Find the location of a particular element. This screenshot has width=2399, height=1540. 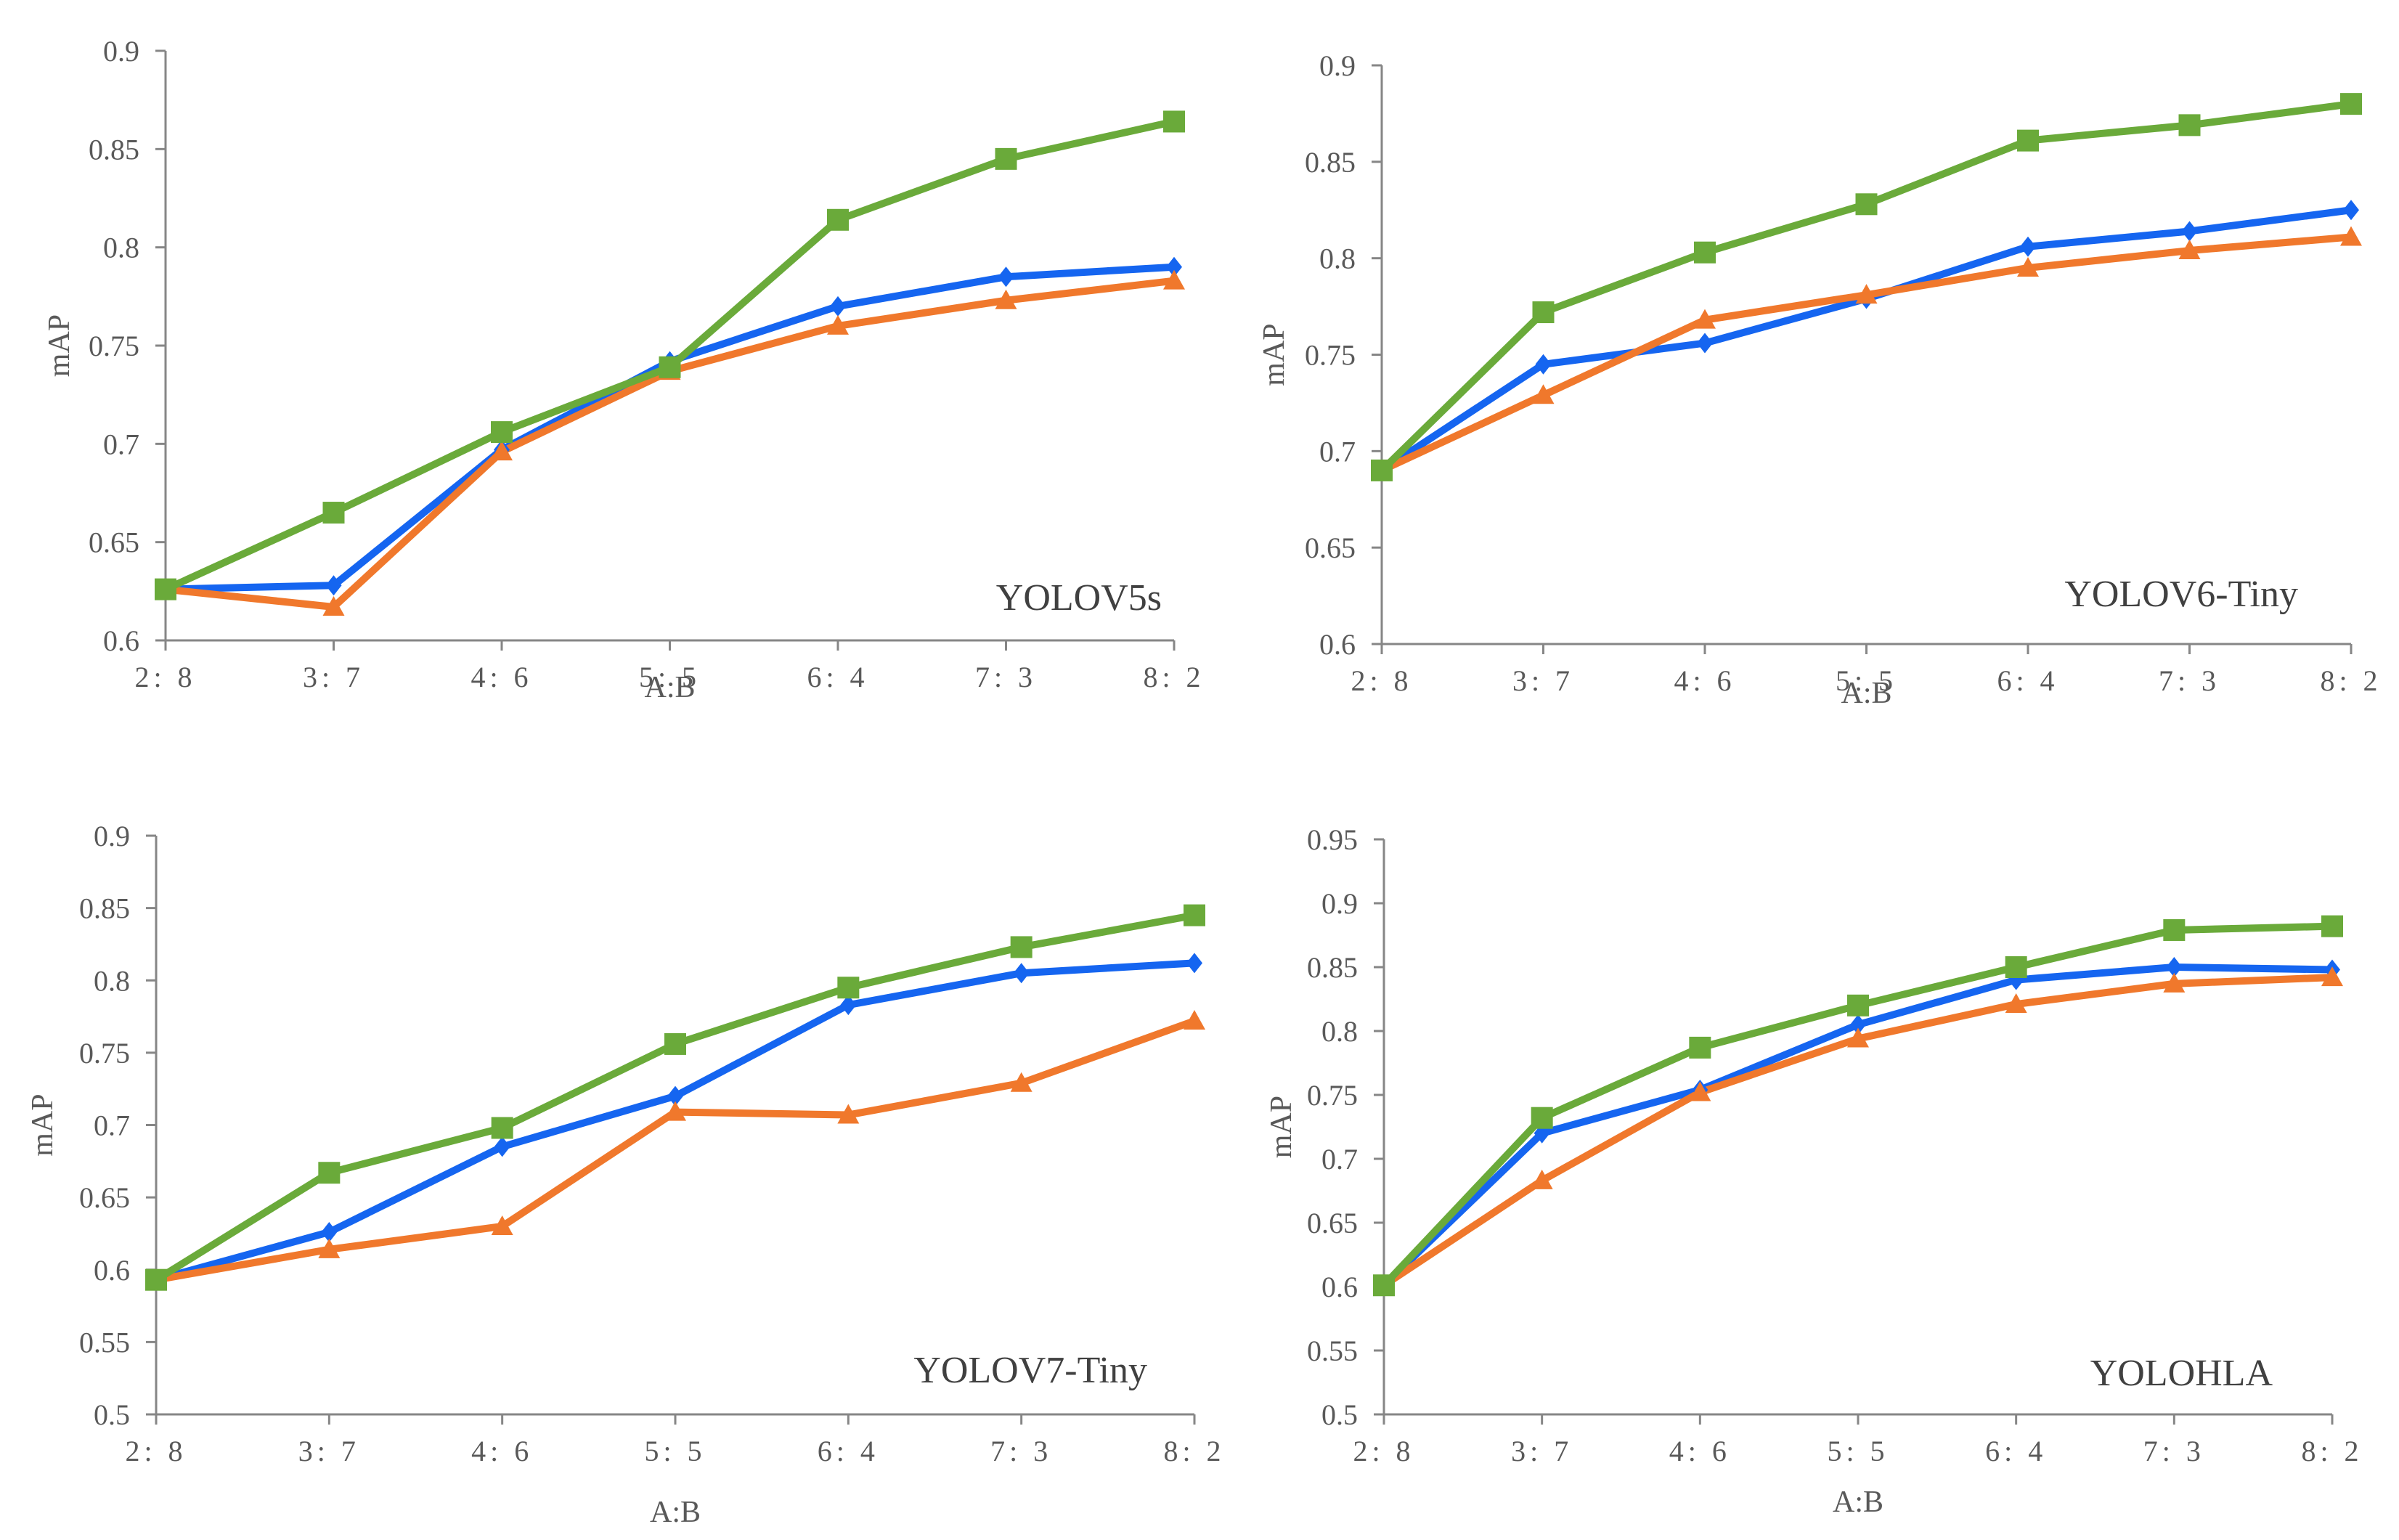

panel-title: YOLOV5s is located at coordinates (1079, 598).